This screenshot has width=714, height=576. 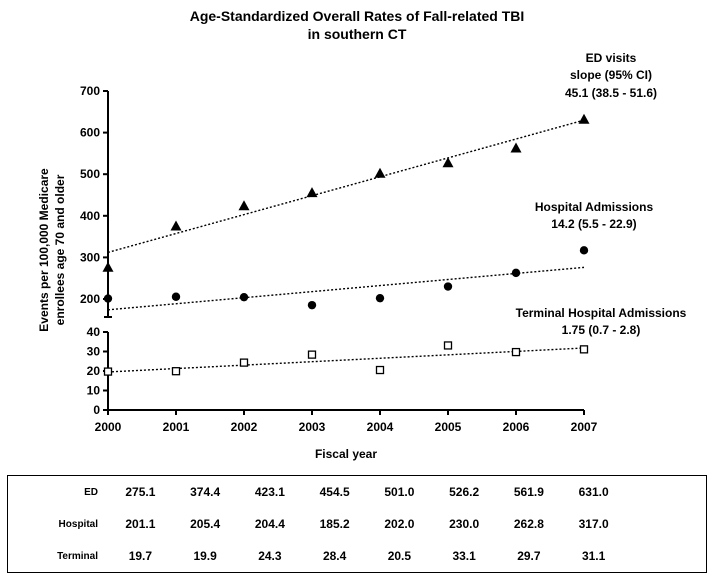 I want to click on terminal-trend-line, so click(x=346, y=360).